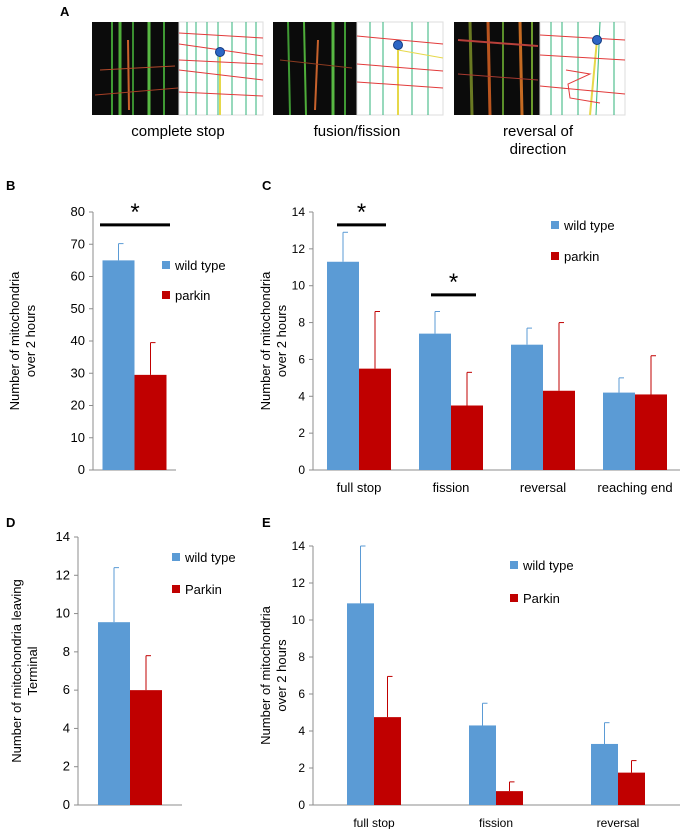  What do you see at coordinates (618, 822) in the screenshot?
I see `category-label: reversal` at bounding box center [618, 822].